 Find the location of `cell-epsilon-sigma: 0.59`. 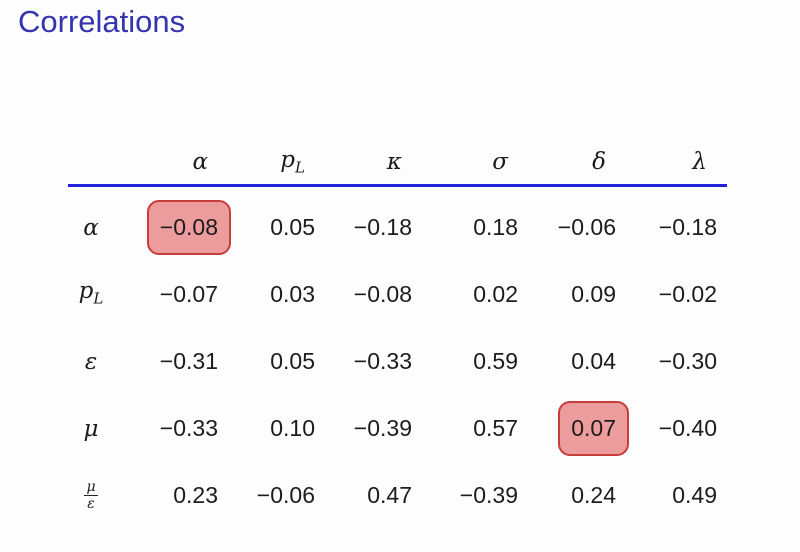

cell-epsilon-sigma: 0.59 is located at coordinates (475, 354).